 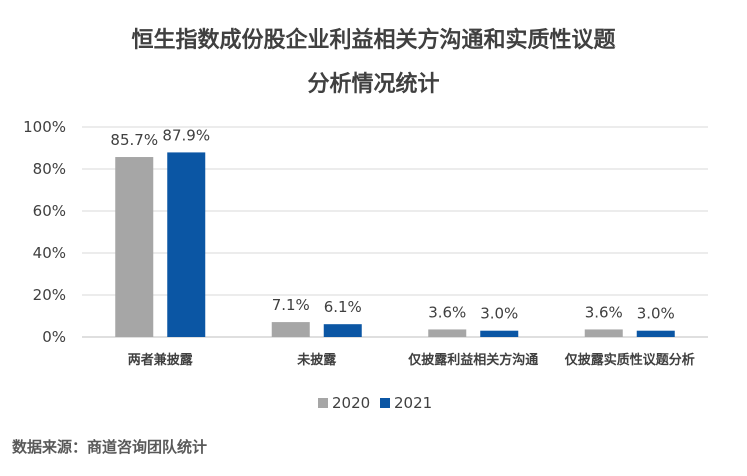 What do you see at coordinates (413, 403) in the screenshot?
I see `legend-label: 2021` at bounding box center [413, 403].